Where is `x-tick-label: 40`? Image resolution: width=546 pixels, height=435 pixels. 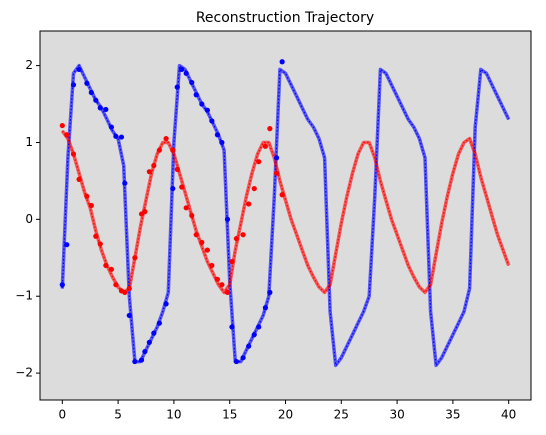 x-tick-label: 40 is located at coordinates (508, 415).